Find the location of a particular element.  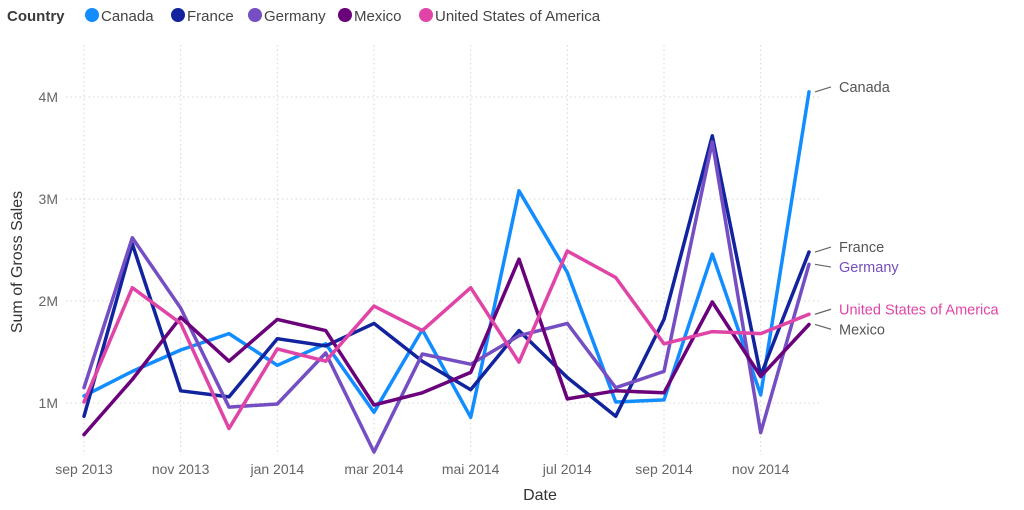

x-axis-title: Date is located at coordinates (540, 495).